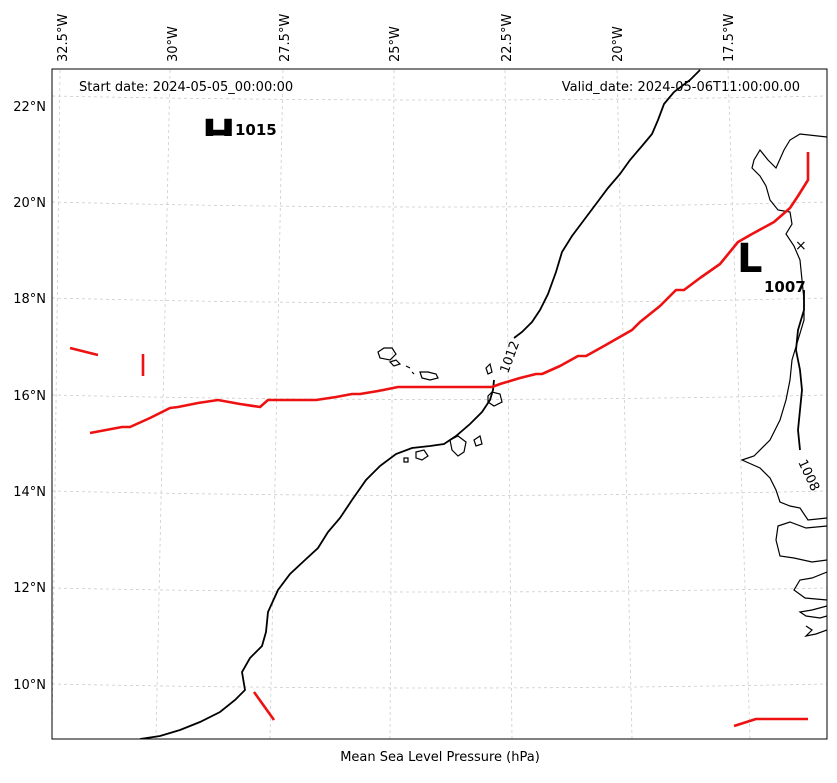 The image size is (837, 783). What do you see at coordinates (618, 44) in the screenshot?
I see `lon-tick: 20°W` at bounding box center [618, 44].